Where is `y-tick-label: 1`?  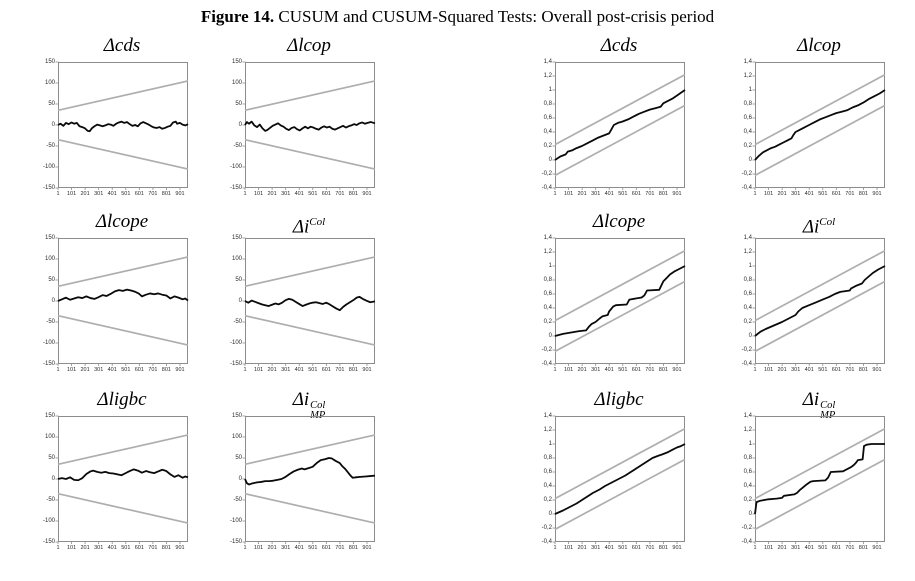
y-tick-label: 1 is located at coordinates (750, 90).